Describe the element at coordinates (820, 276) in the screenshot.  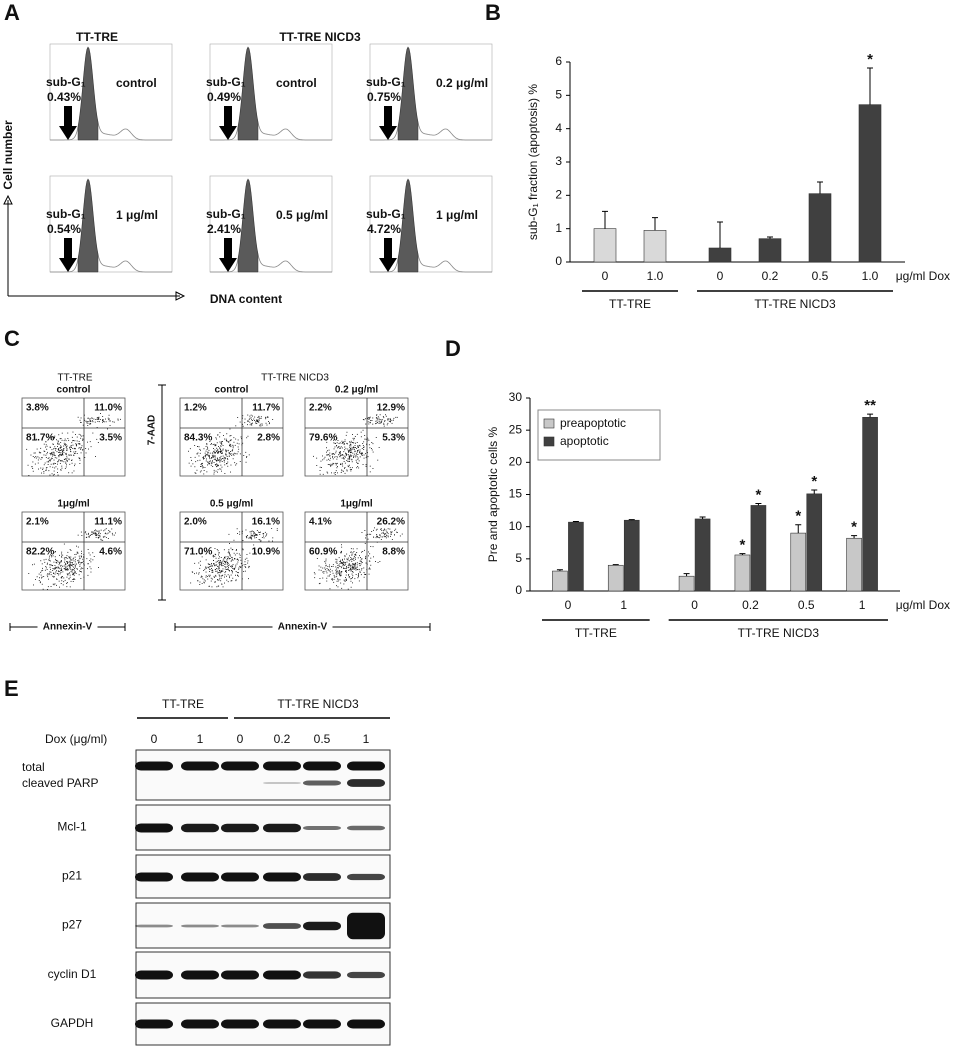
I see `x-tick-label: 0.5` at that location.